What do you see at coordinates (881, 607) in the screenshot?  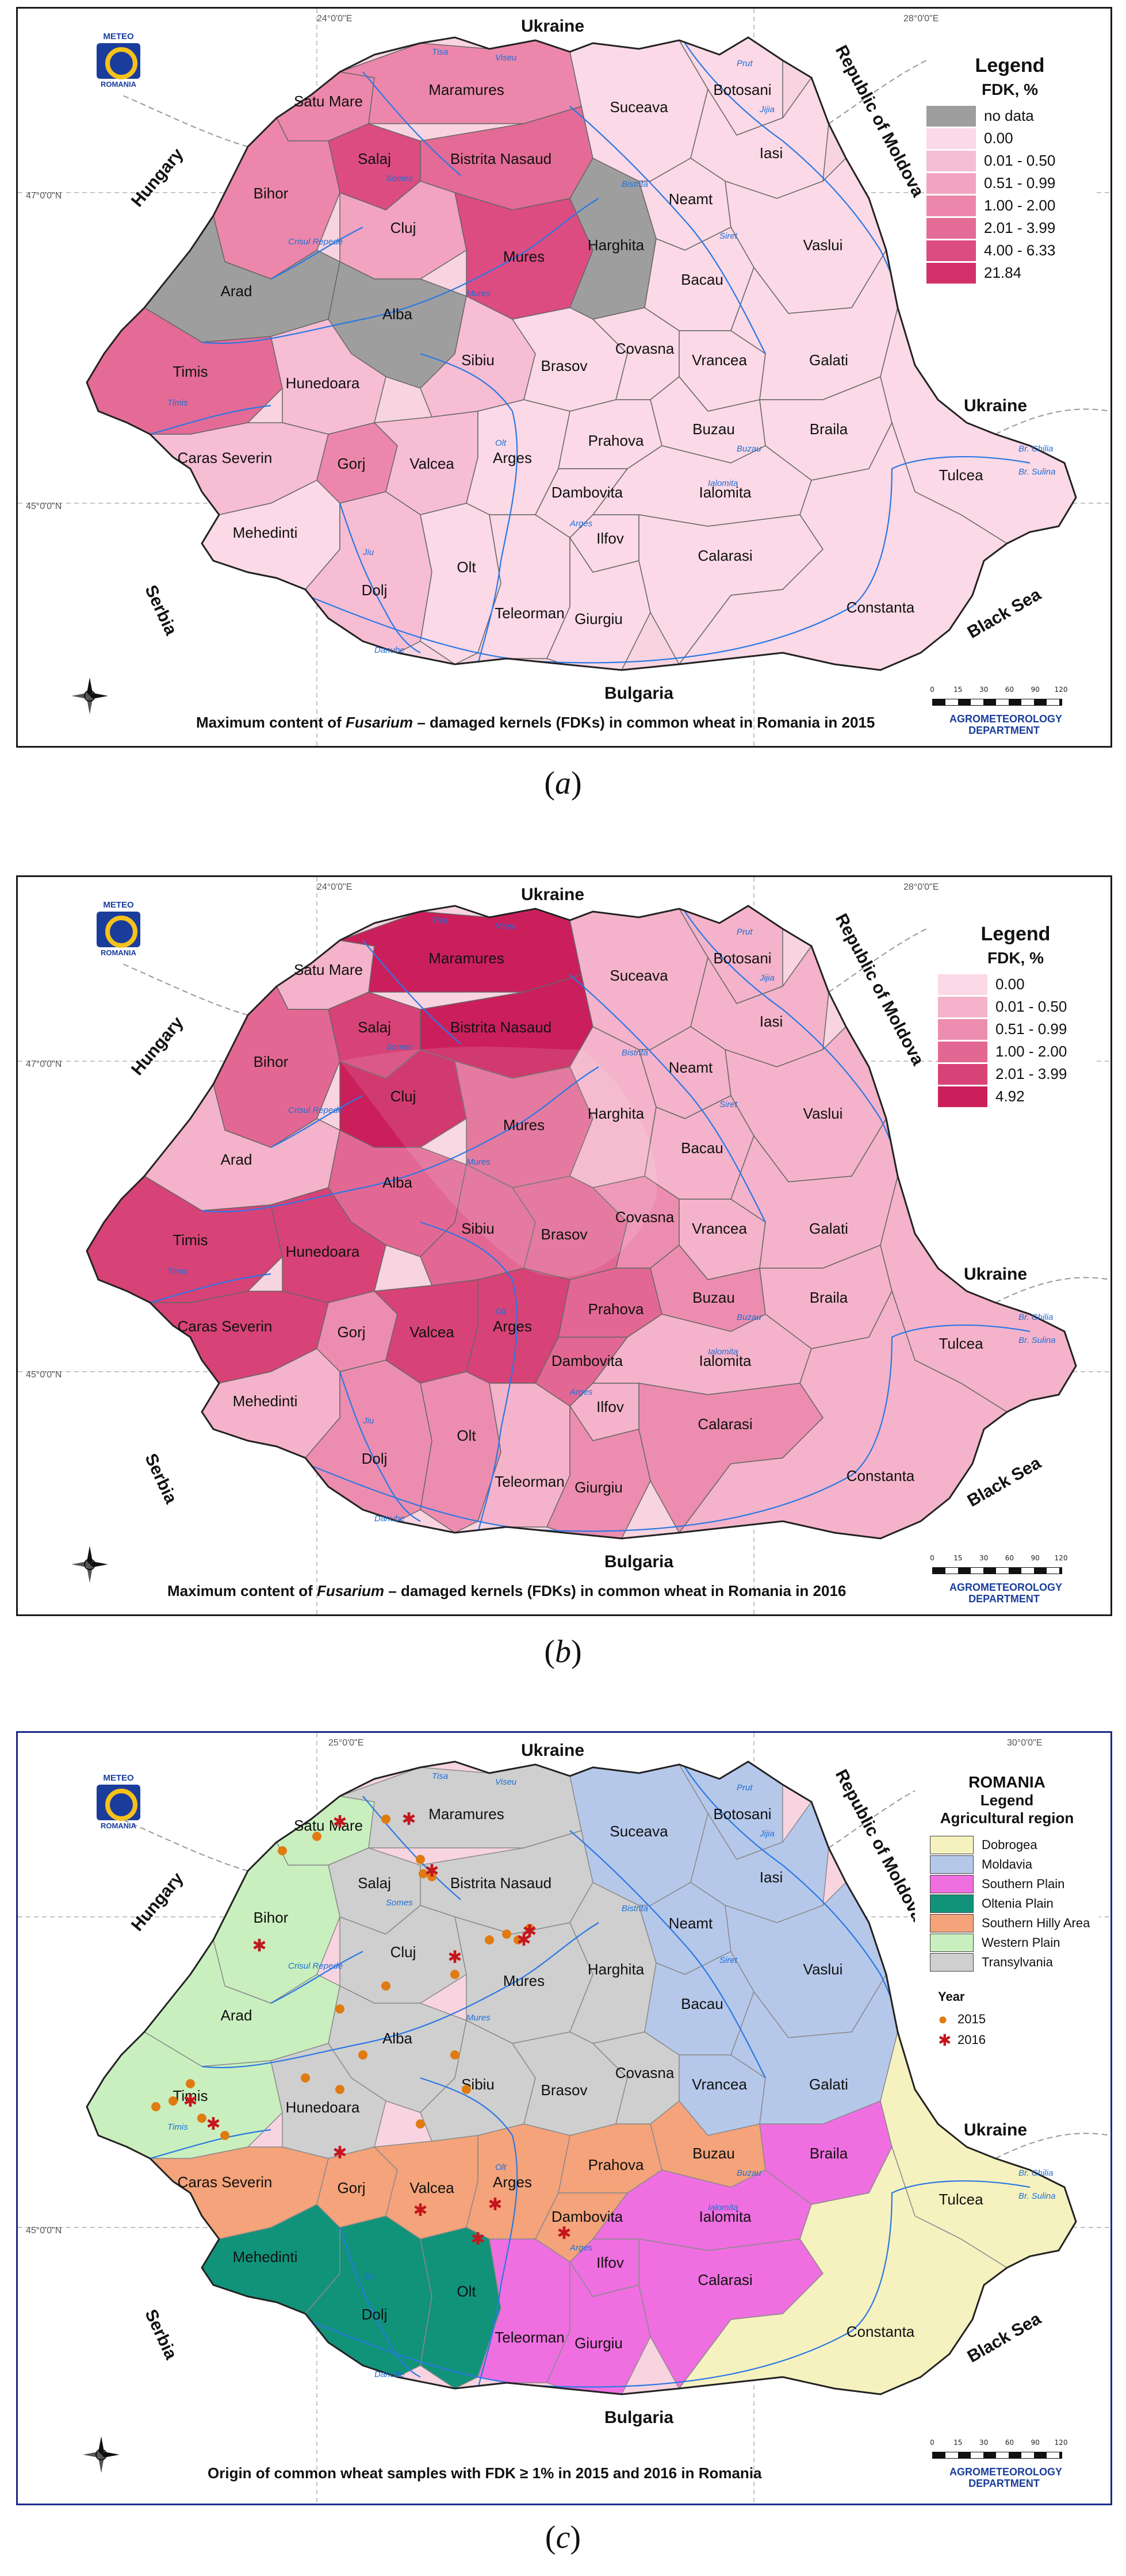 I see `county-label: Constanta` at bounding box center [881, 607].